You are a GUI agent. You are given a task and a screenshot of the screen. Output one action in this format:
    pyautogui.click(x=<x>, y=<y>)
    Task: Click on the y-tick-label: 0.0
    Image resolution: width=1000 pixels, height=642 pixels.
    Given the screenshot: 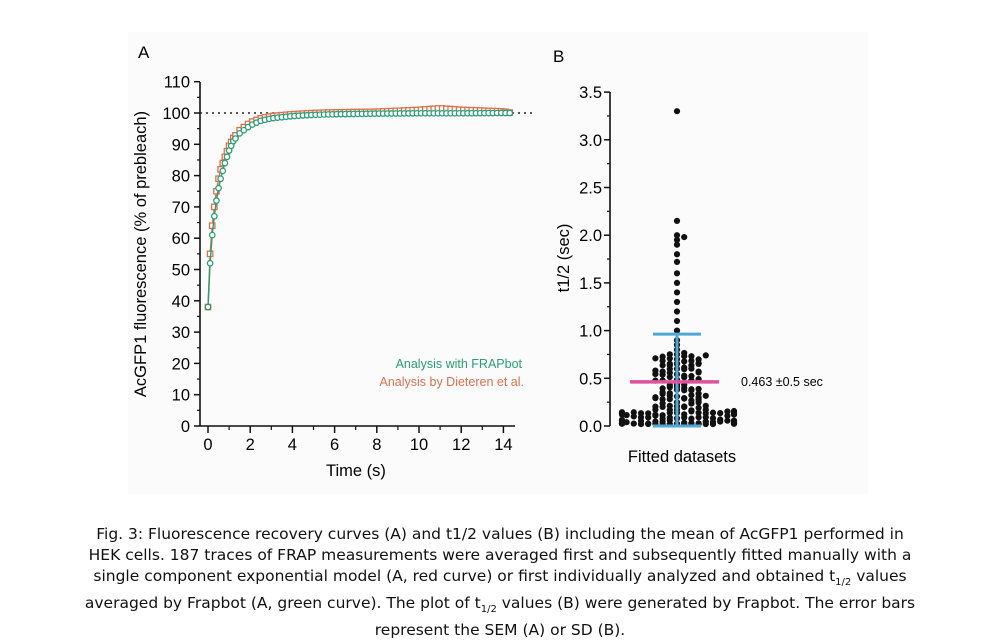 What is the action you would take?
    pyautogui.click(x=590, y=427)
    